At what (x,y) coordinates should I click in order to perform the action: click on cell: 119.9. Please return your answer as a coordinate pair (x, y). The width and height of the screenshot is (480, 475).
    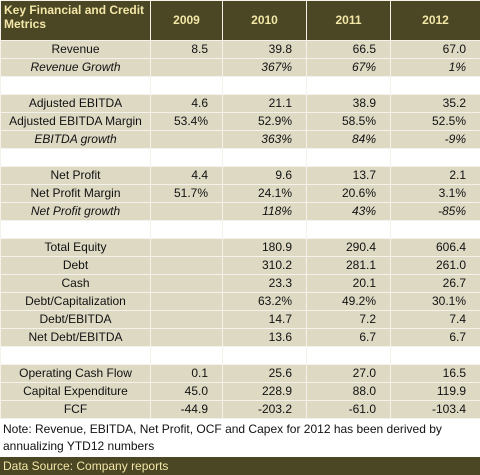
    Looking at the image, I should click on (435, 392).